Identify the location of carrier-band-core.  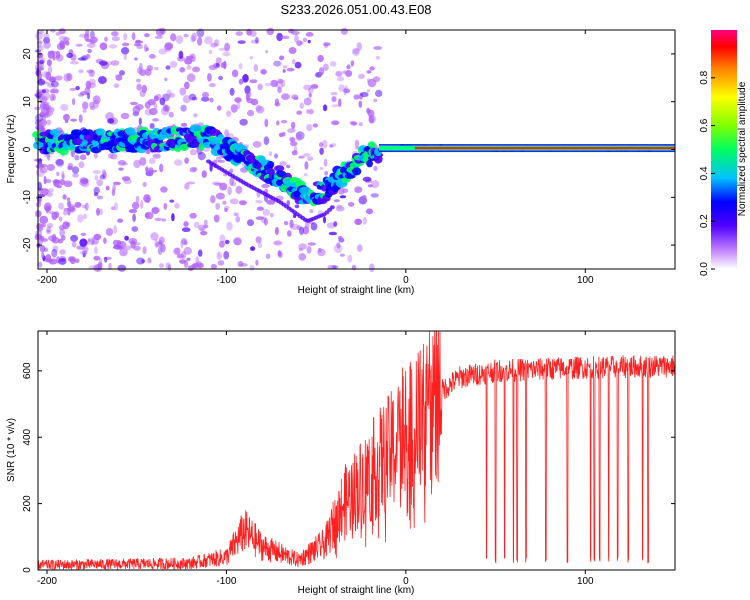
(544, 148).